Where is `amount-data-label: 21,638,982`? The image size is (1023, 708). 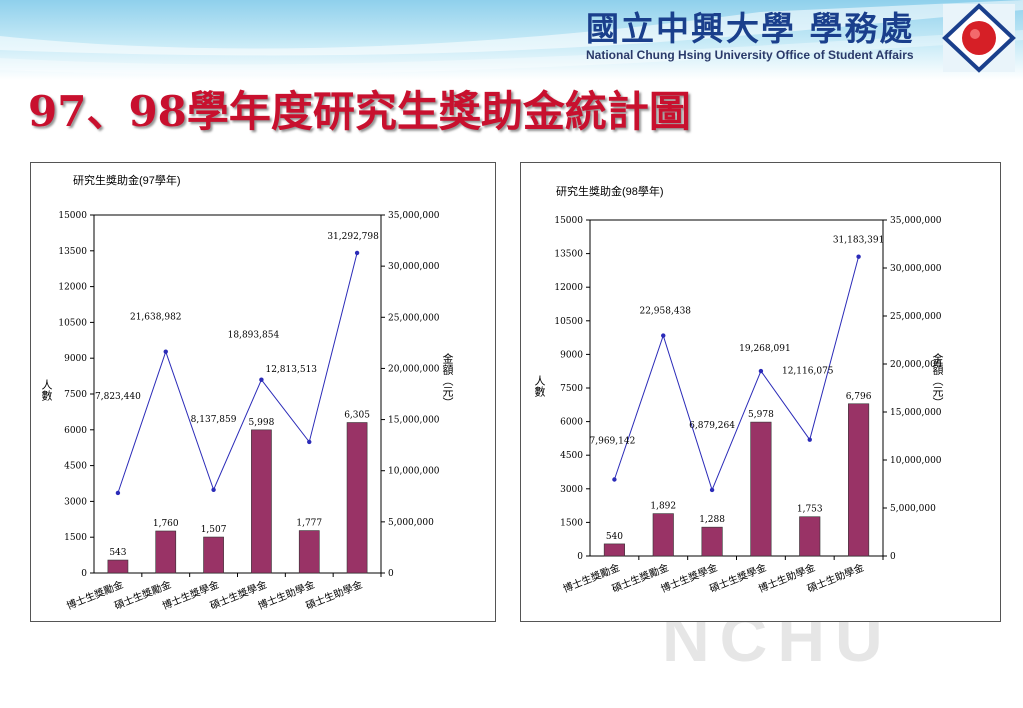
amount-data-label: 21,638,982 is located at coordinates (156, 318).